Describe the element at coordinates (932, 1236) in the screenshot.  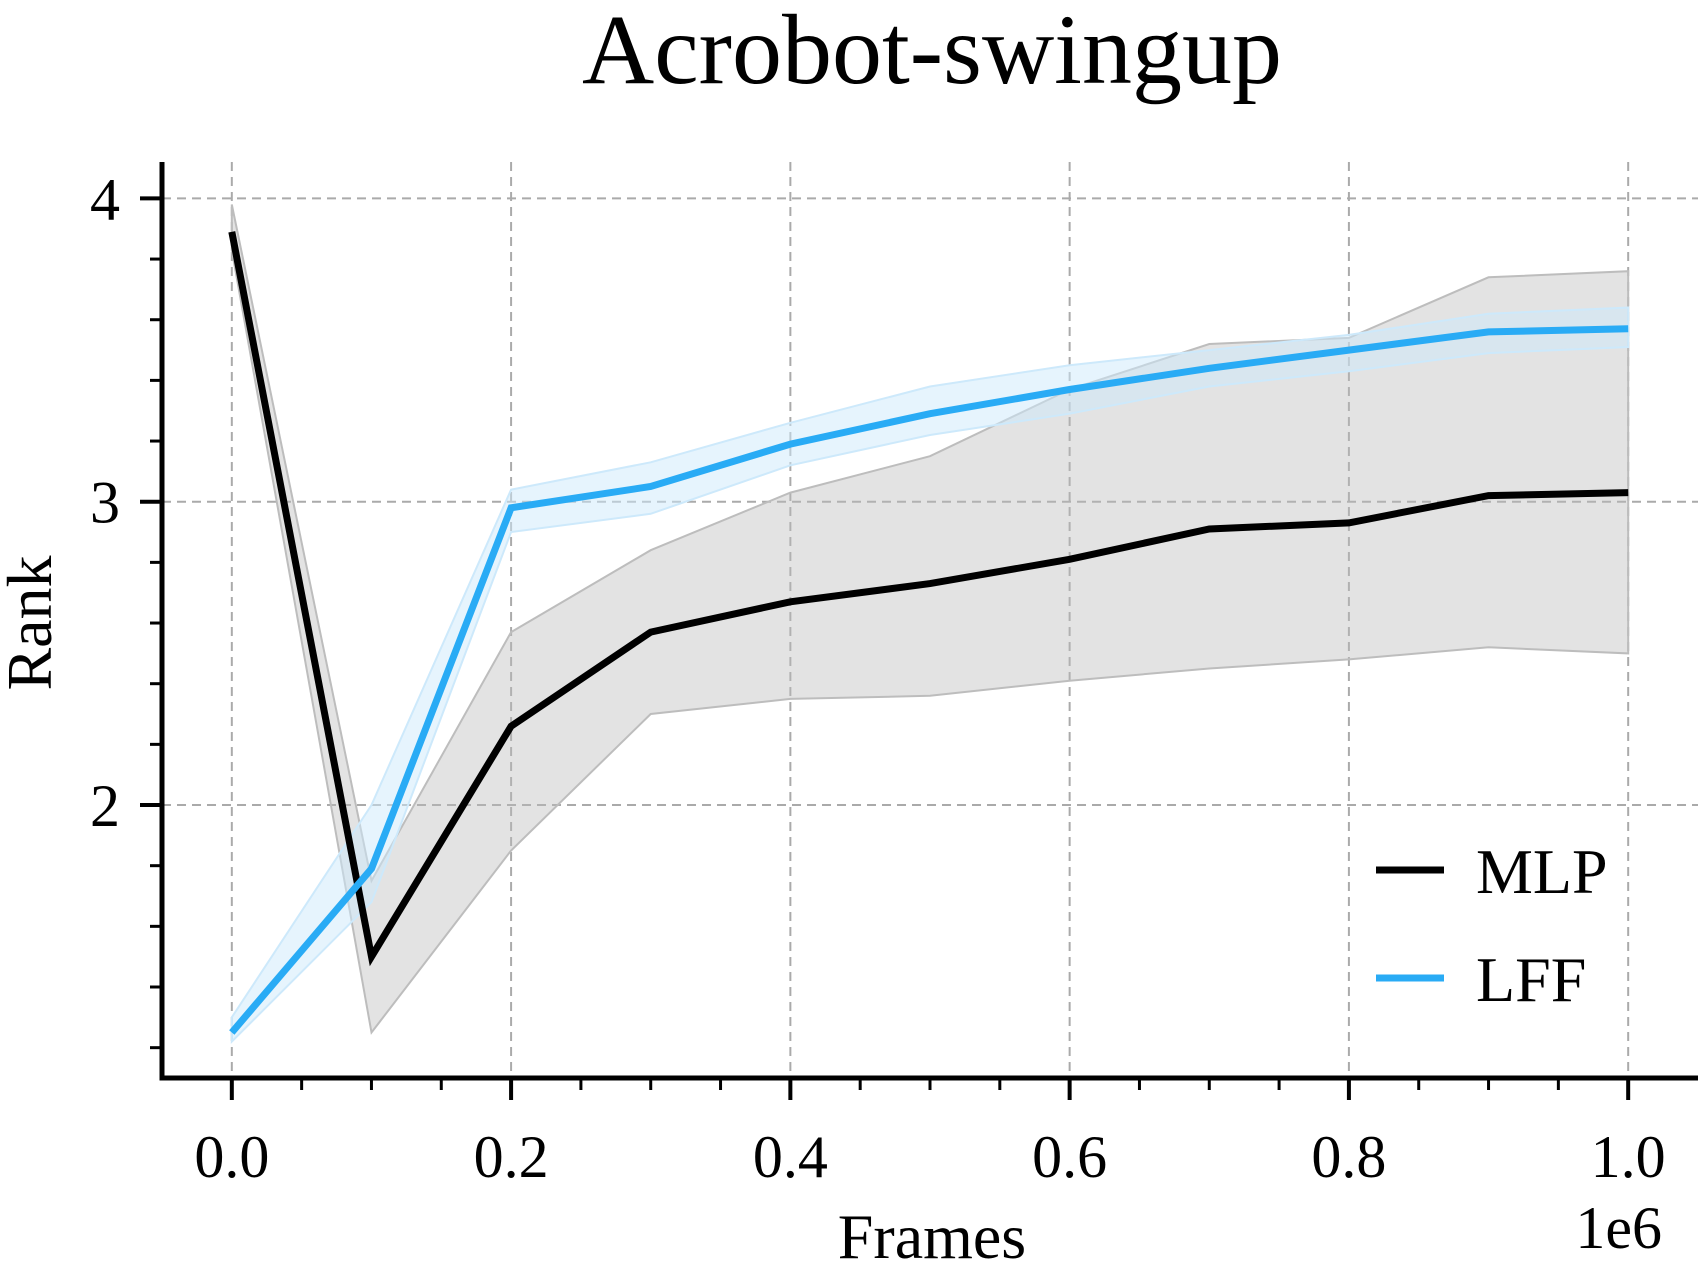
I see `x-axis-label: Frames` at that location.